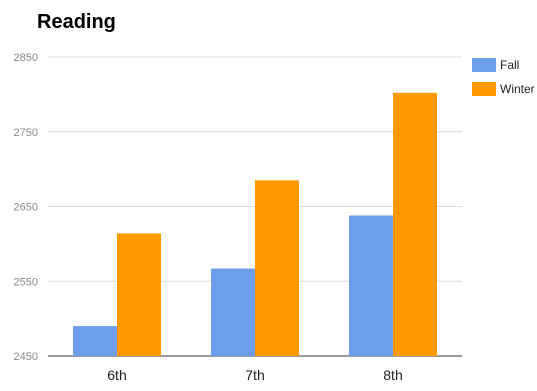 The width and height of the screenshot is (537, 391). What do you see at coordinates (484, 65) in the screenshot?
I see `legend-swatch-fall` at bounding box center [484, 65].